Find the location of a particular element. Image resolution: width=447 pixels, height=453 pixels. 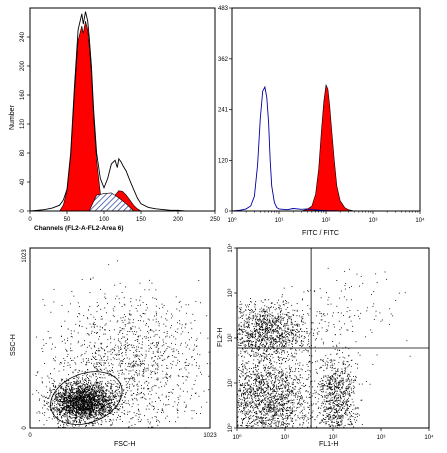

y-tick-label: 0 is located at coordinates (25, 428).